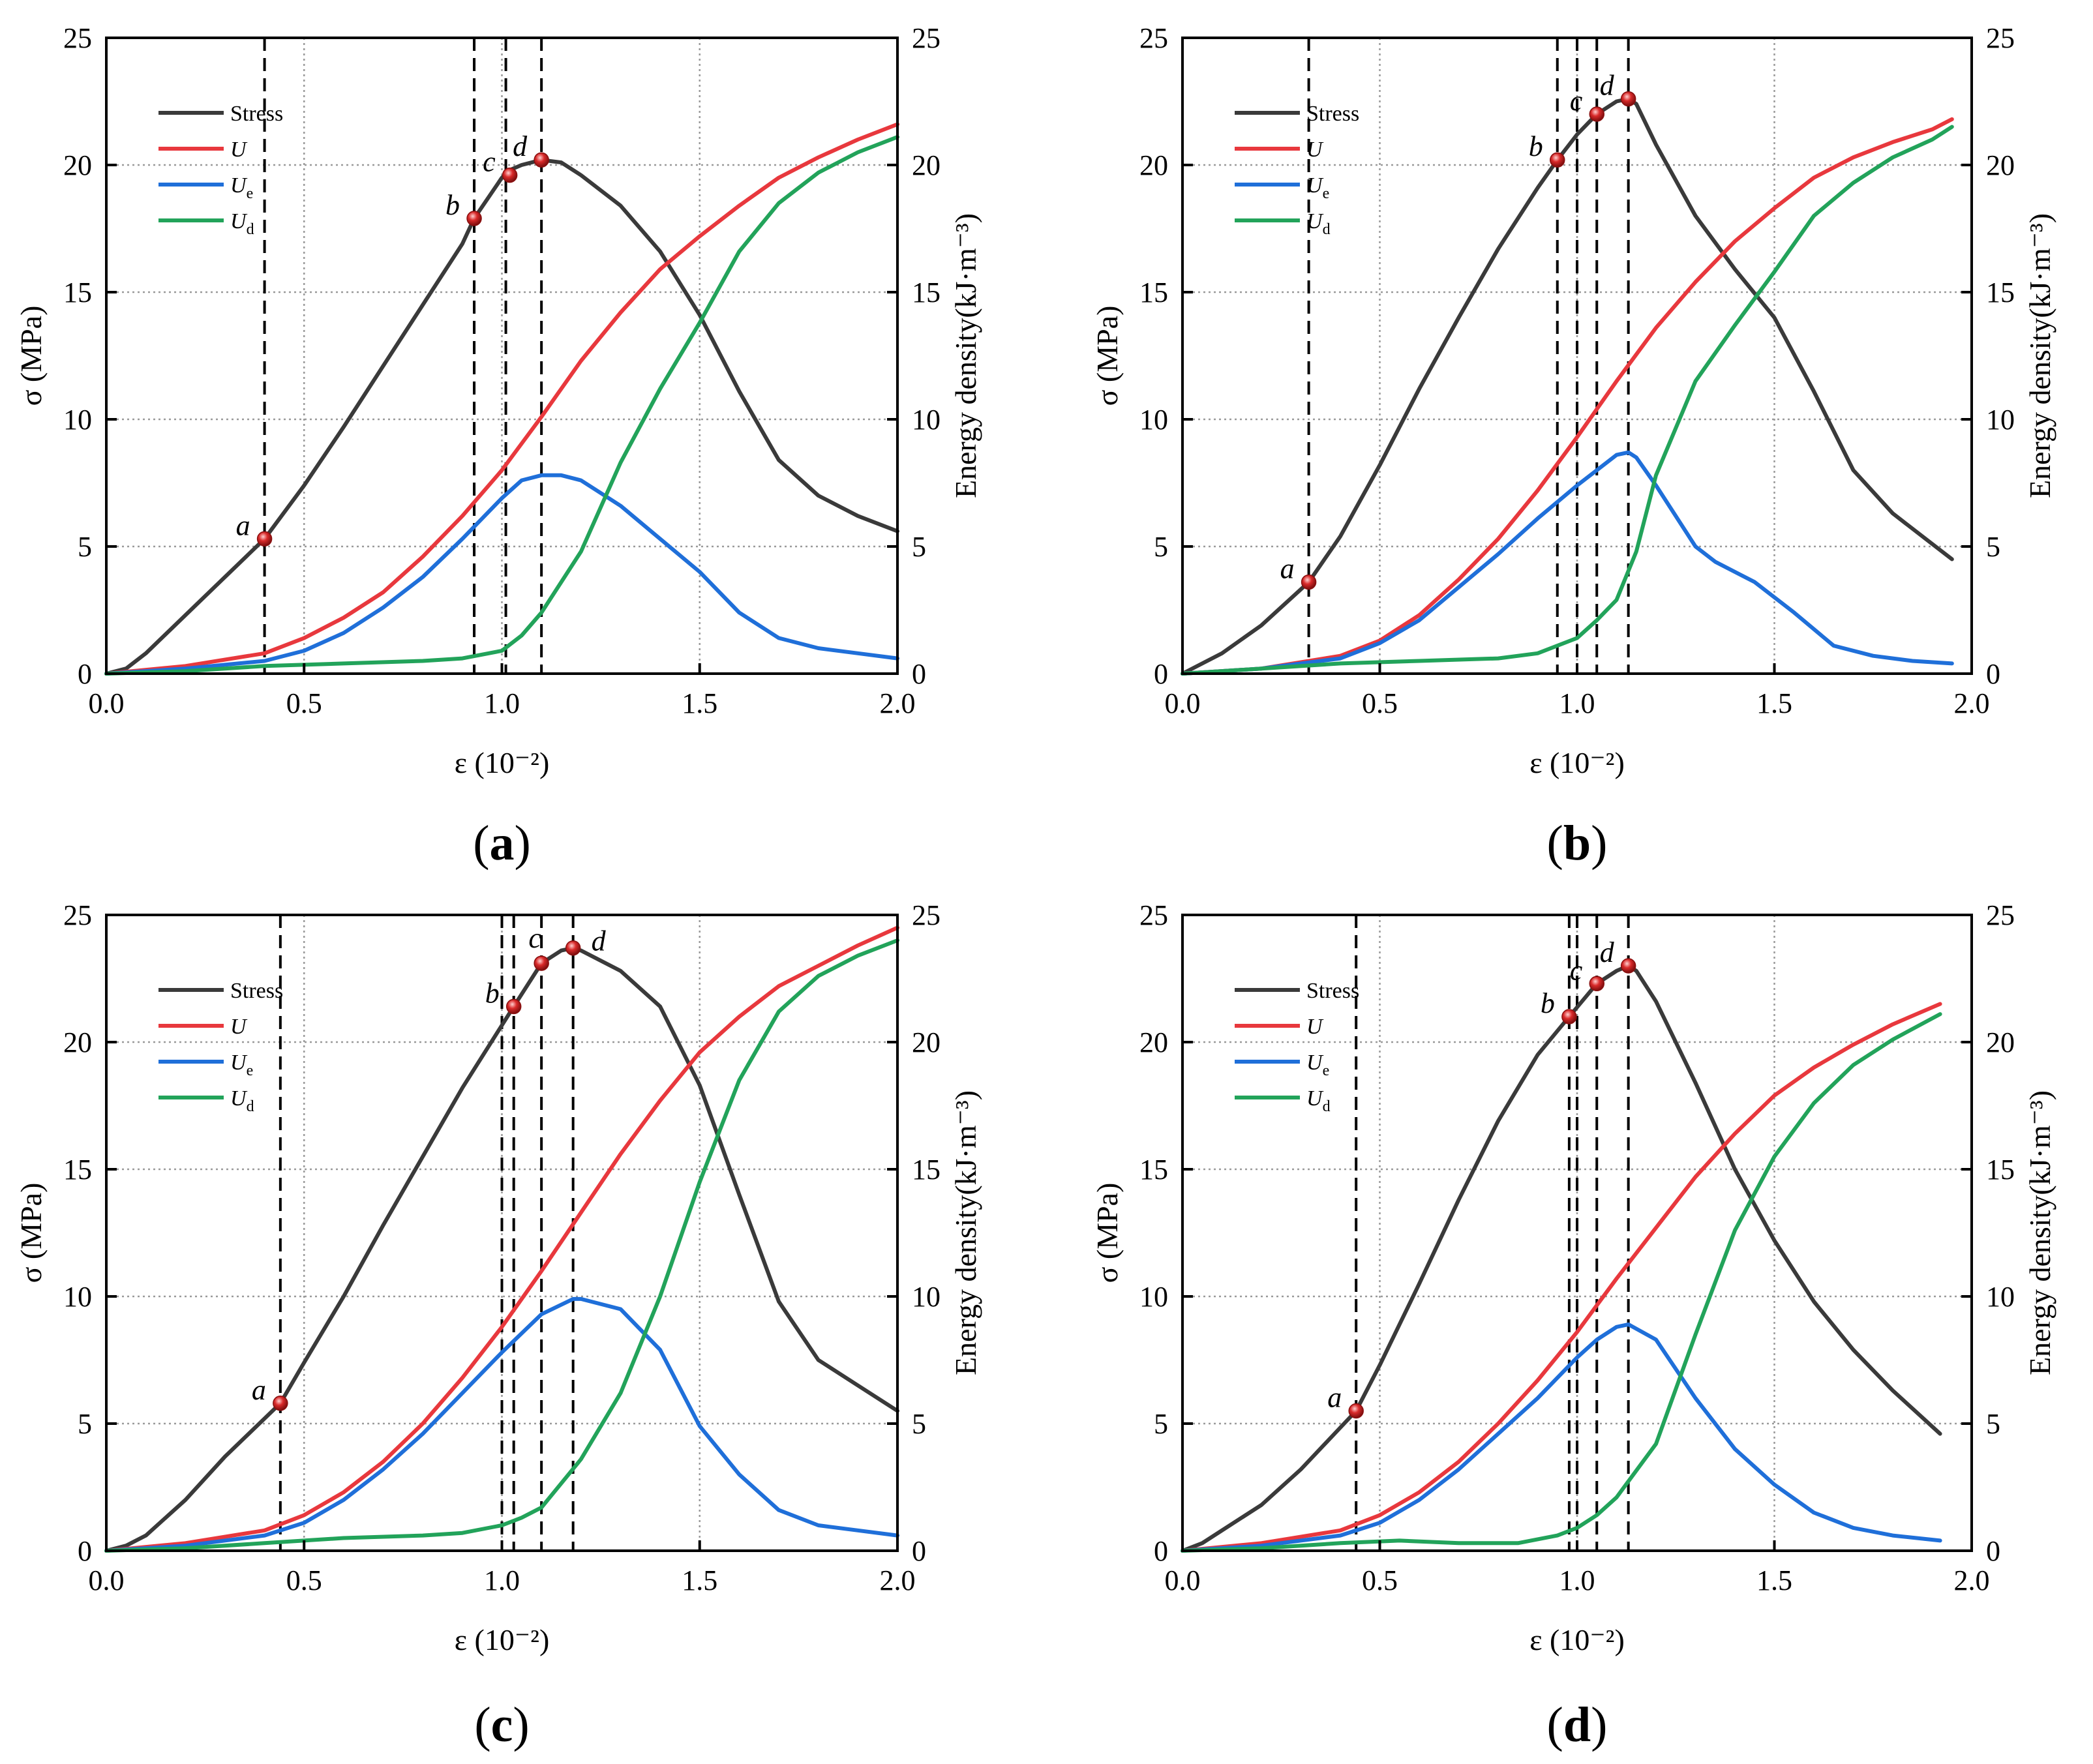  What do you see at coordinates (501, 1724) in the screenshot?
I see `panel-label: (c)` at bounding box center [501, 1724].